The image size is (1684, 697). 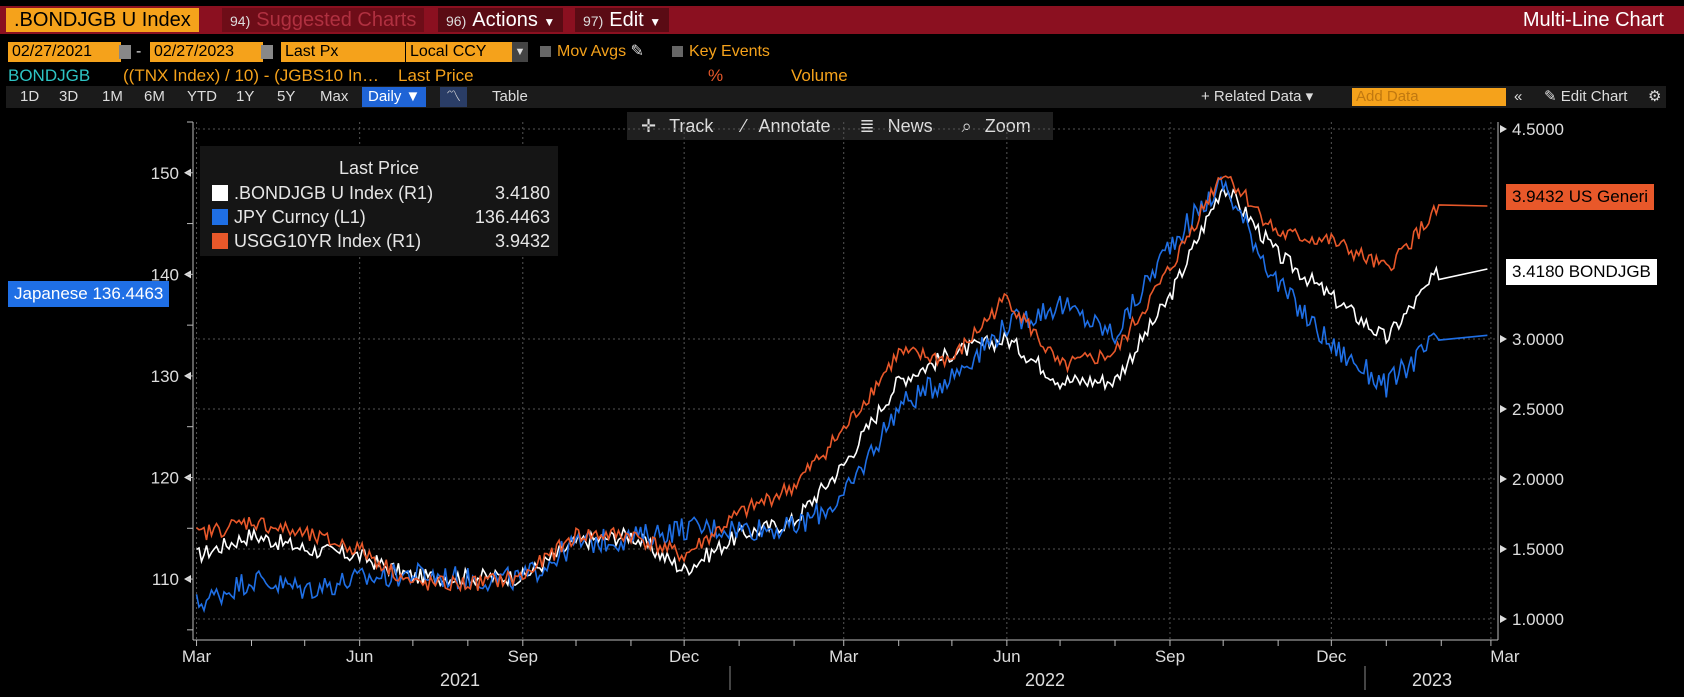 I want to click on x-tick-label: Jun, so click(x=359, y=656).